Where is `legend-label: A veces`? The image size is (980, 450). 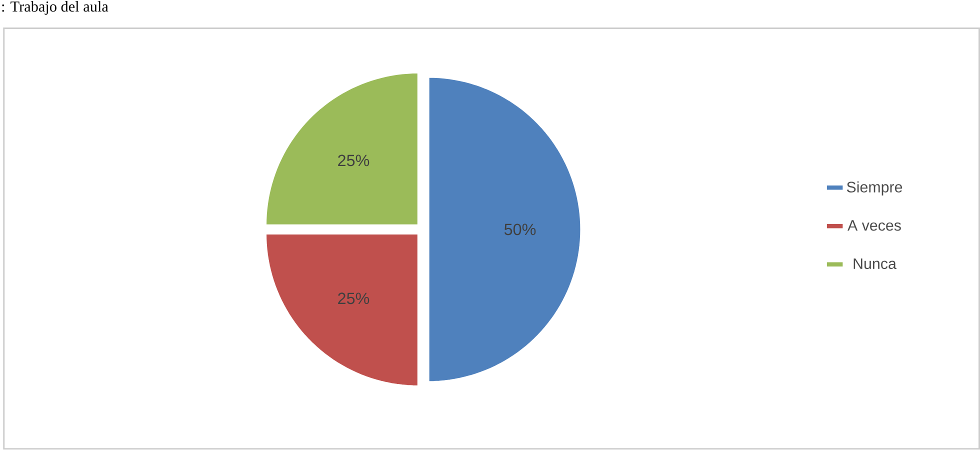
legend-label: A veces is located at coordinates (874, 225).